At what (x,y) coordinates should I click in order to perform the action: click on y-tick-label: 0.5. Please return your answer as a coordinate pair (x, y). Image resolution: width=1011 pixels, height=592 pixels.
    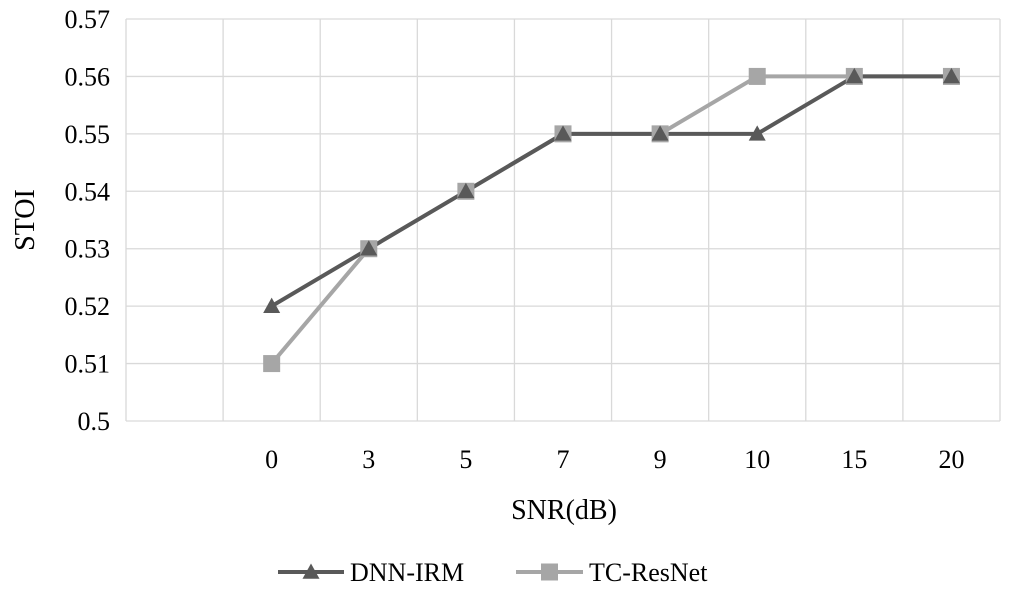
    Looking at the image, I should click on (94, 421).